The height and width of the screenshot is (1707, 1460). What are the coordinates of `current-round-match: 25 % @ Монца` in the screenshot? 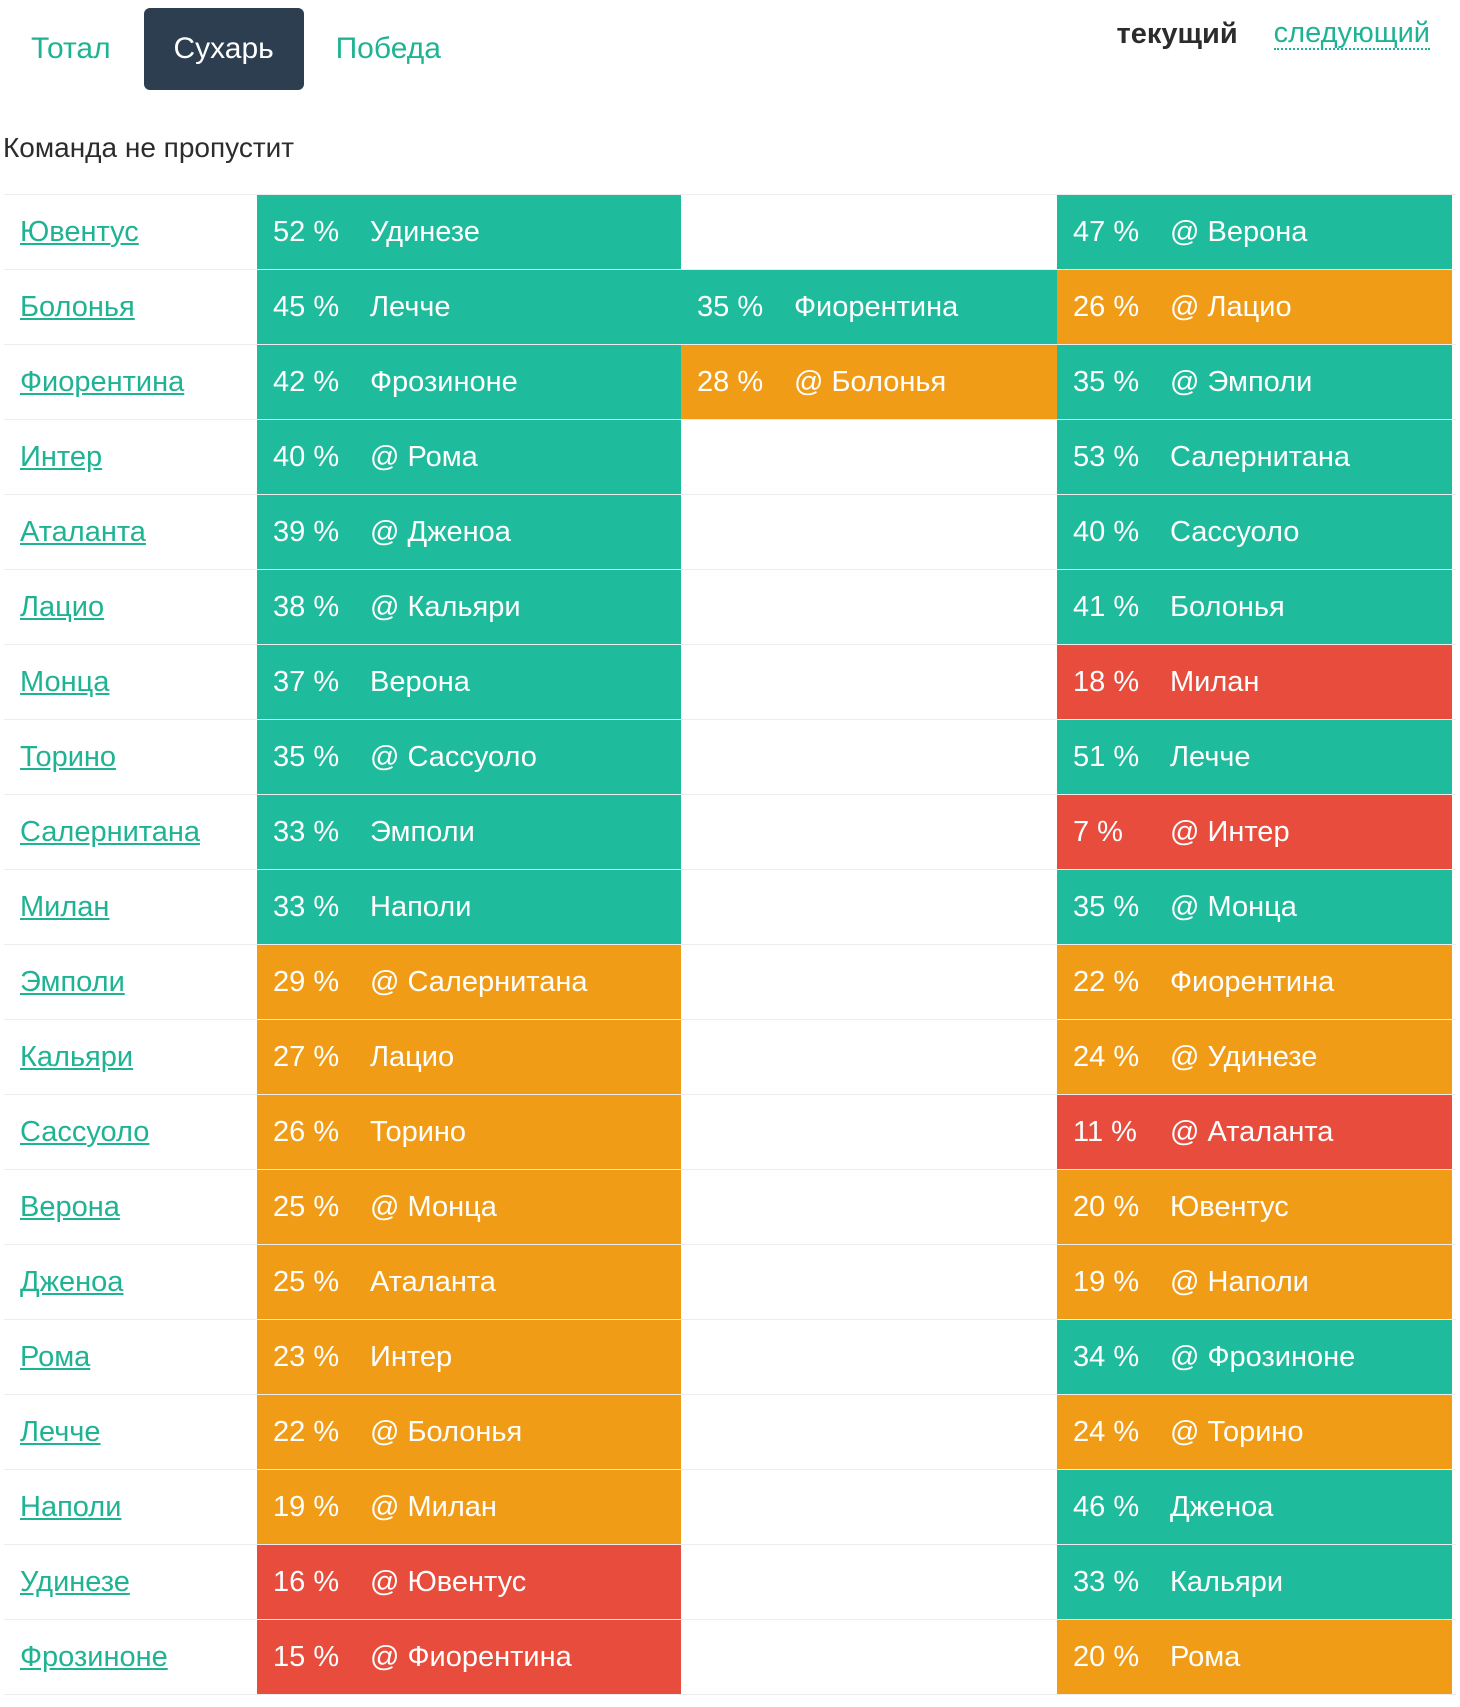 It's located at (469, 1207).